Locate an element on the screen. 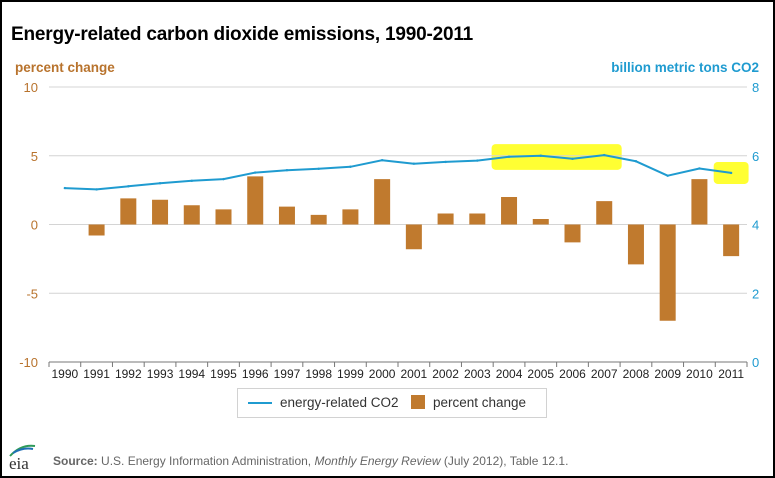  x-tick-label-2011: 2011 is located at coordinates (731, 374).